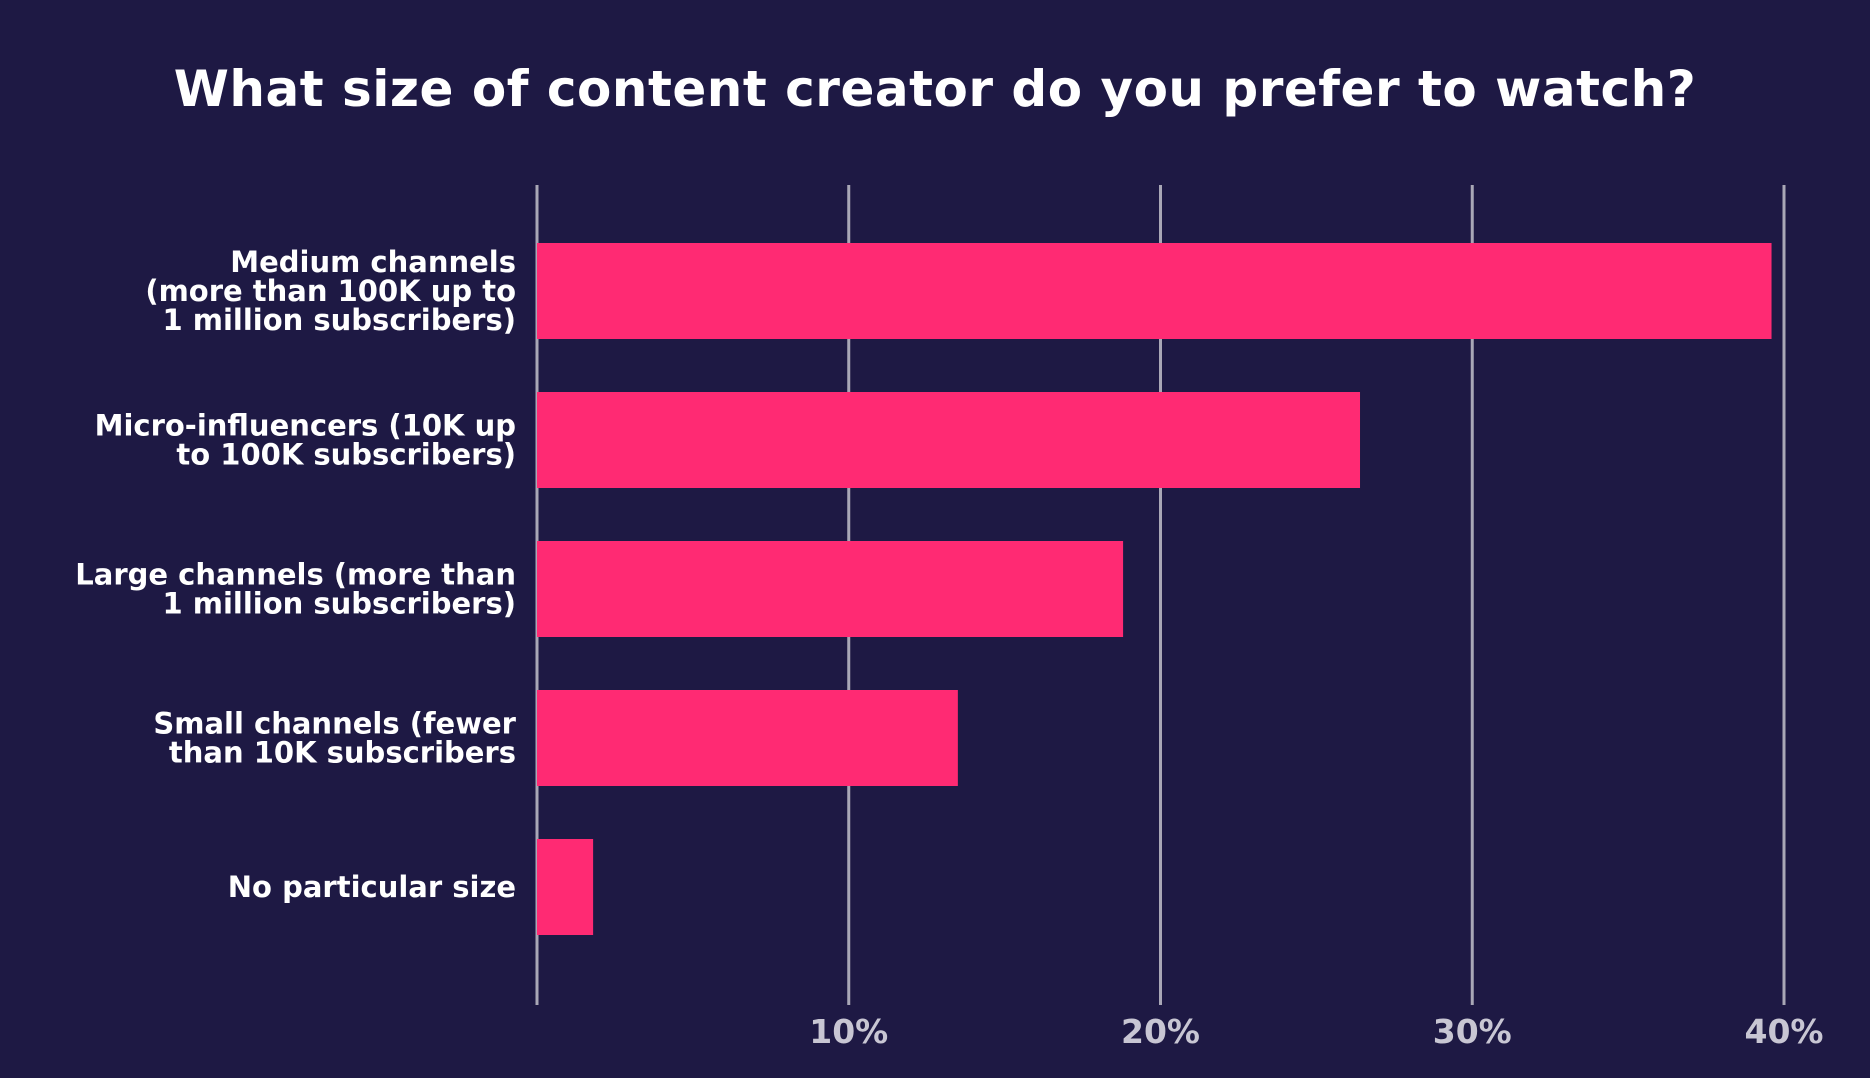 The image size is (1870, 1078). I want to click on category-label-line: (more than 100K up to, so click(330, 291).